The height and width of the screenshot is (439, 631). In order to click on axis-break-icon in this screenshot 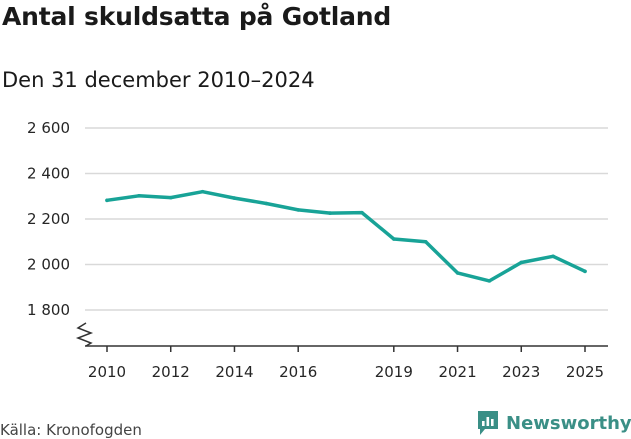, I will do `click(84, 334)`.